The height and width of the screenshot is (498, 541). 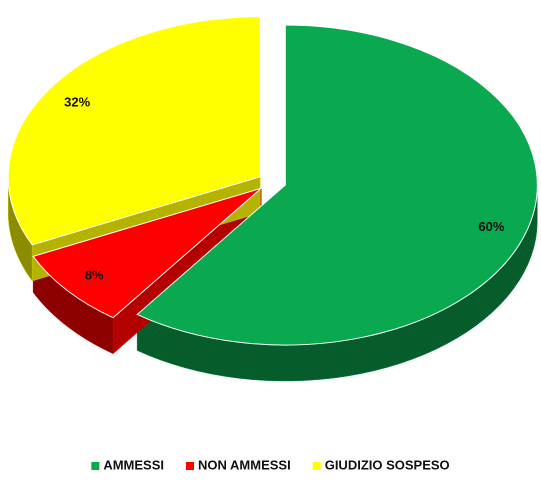 I want to click on data-label: 8%, so click(x=94, y=274).